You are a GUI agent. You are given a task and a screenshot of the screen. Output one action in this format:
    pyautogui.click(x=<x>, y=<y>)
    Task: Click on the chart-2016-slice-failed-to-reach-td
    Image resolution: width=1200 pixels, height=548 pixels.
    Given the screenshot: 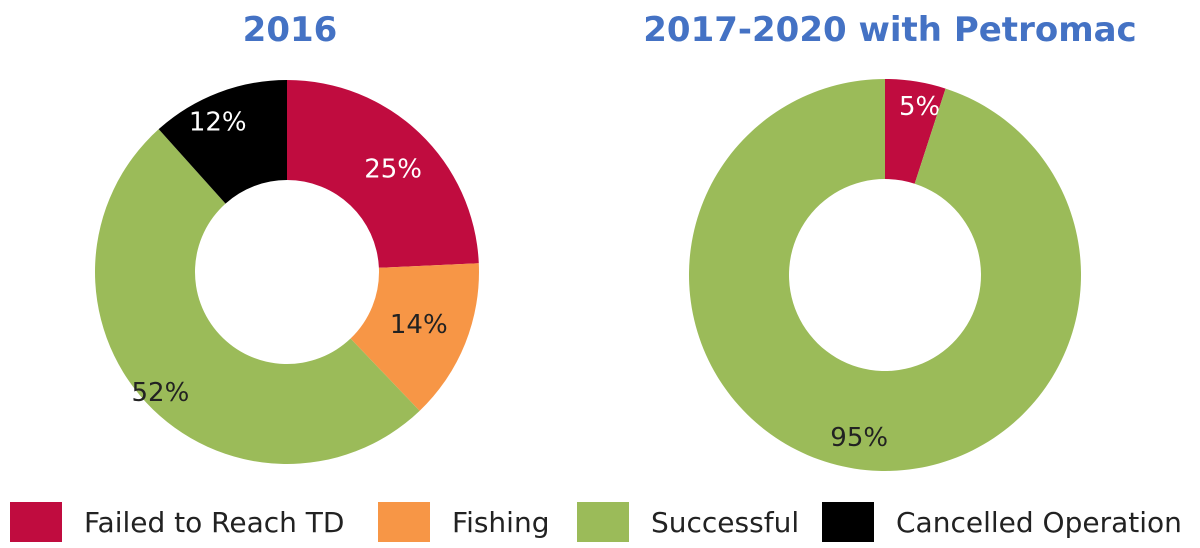 What is the action you would take?
    pyautogui.click(x=383, y=174)
    